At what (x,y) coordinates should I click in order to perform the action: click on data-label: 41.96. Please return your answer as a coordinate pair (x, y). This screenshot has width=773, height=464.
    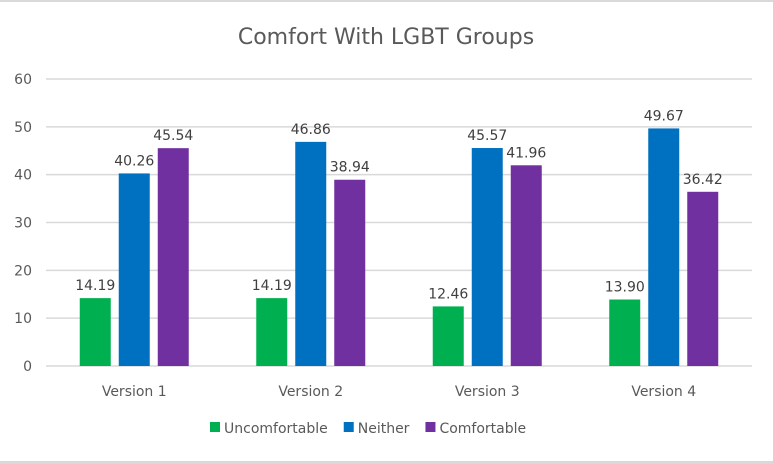
    Looking at the image, I should click on (526, 153).